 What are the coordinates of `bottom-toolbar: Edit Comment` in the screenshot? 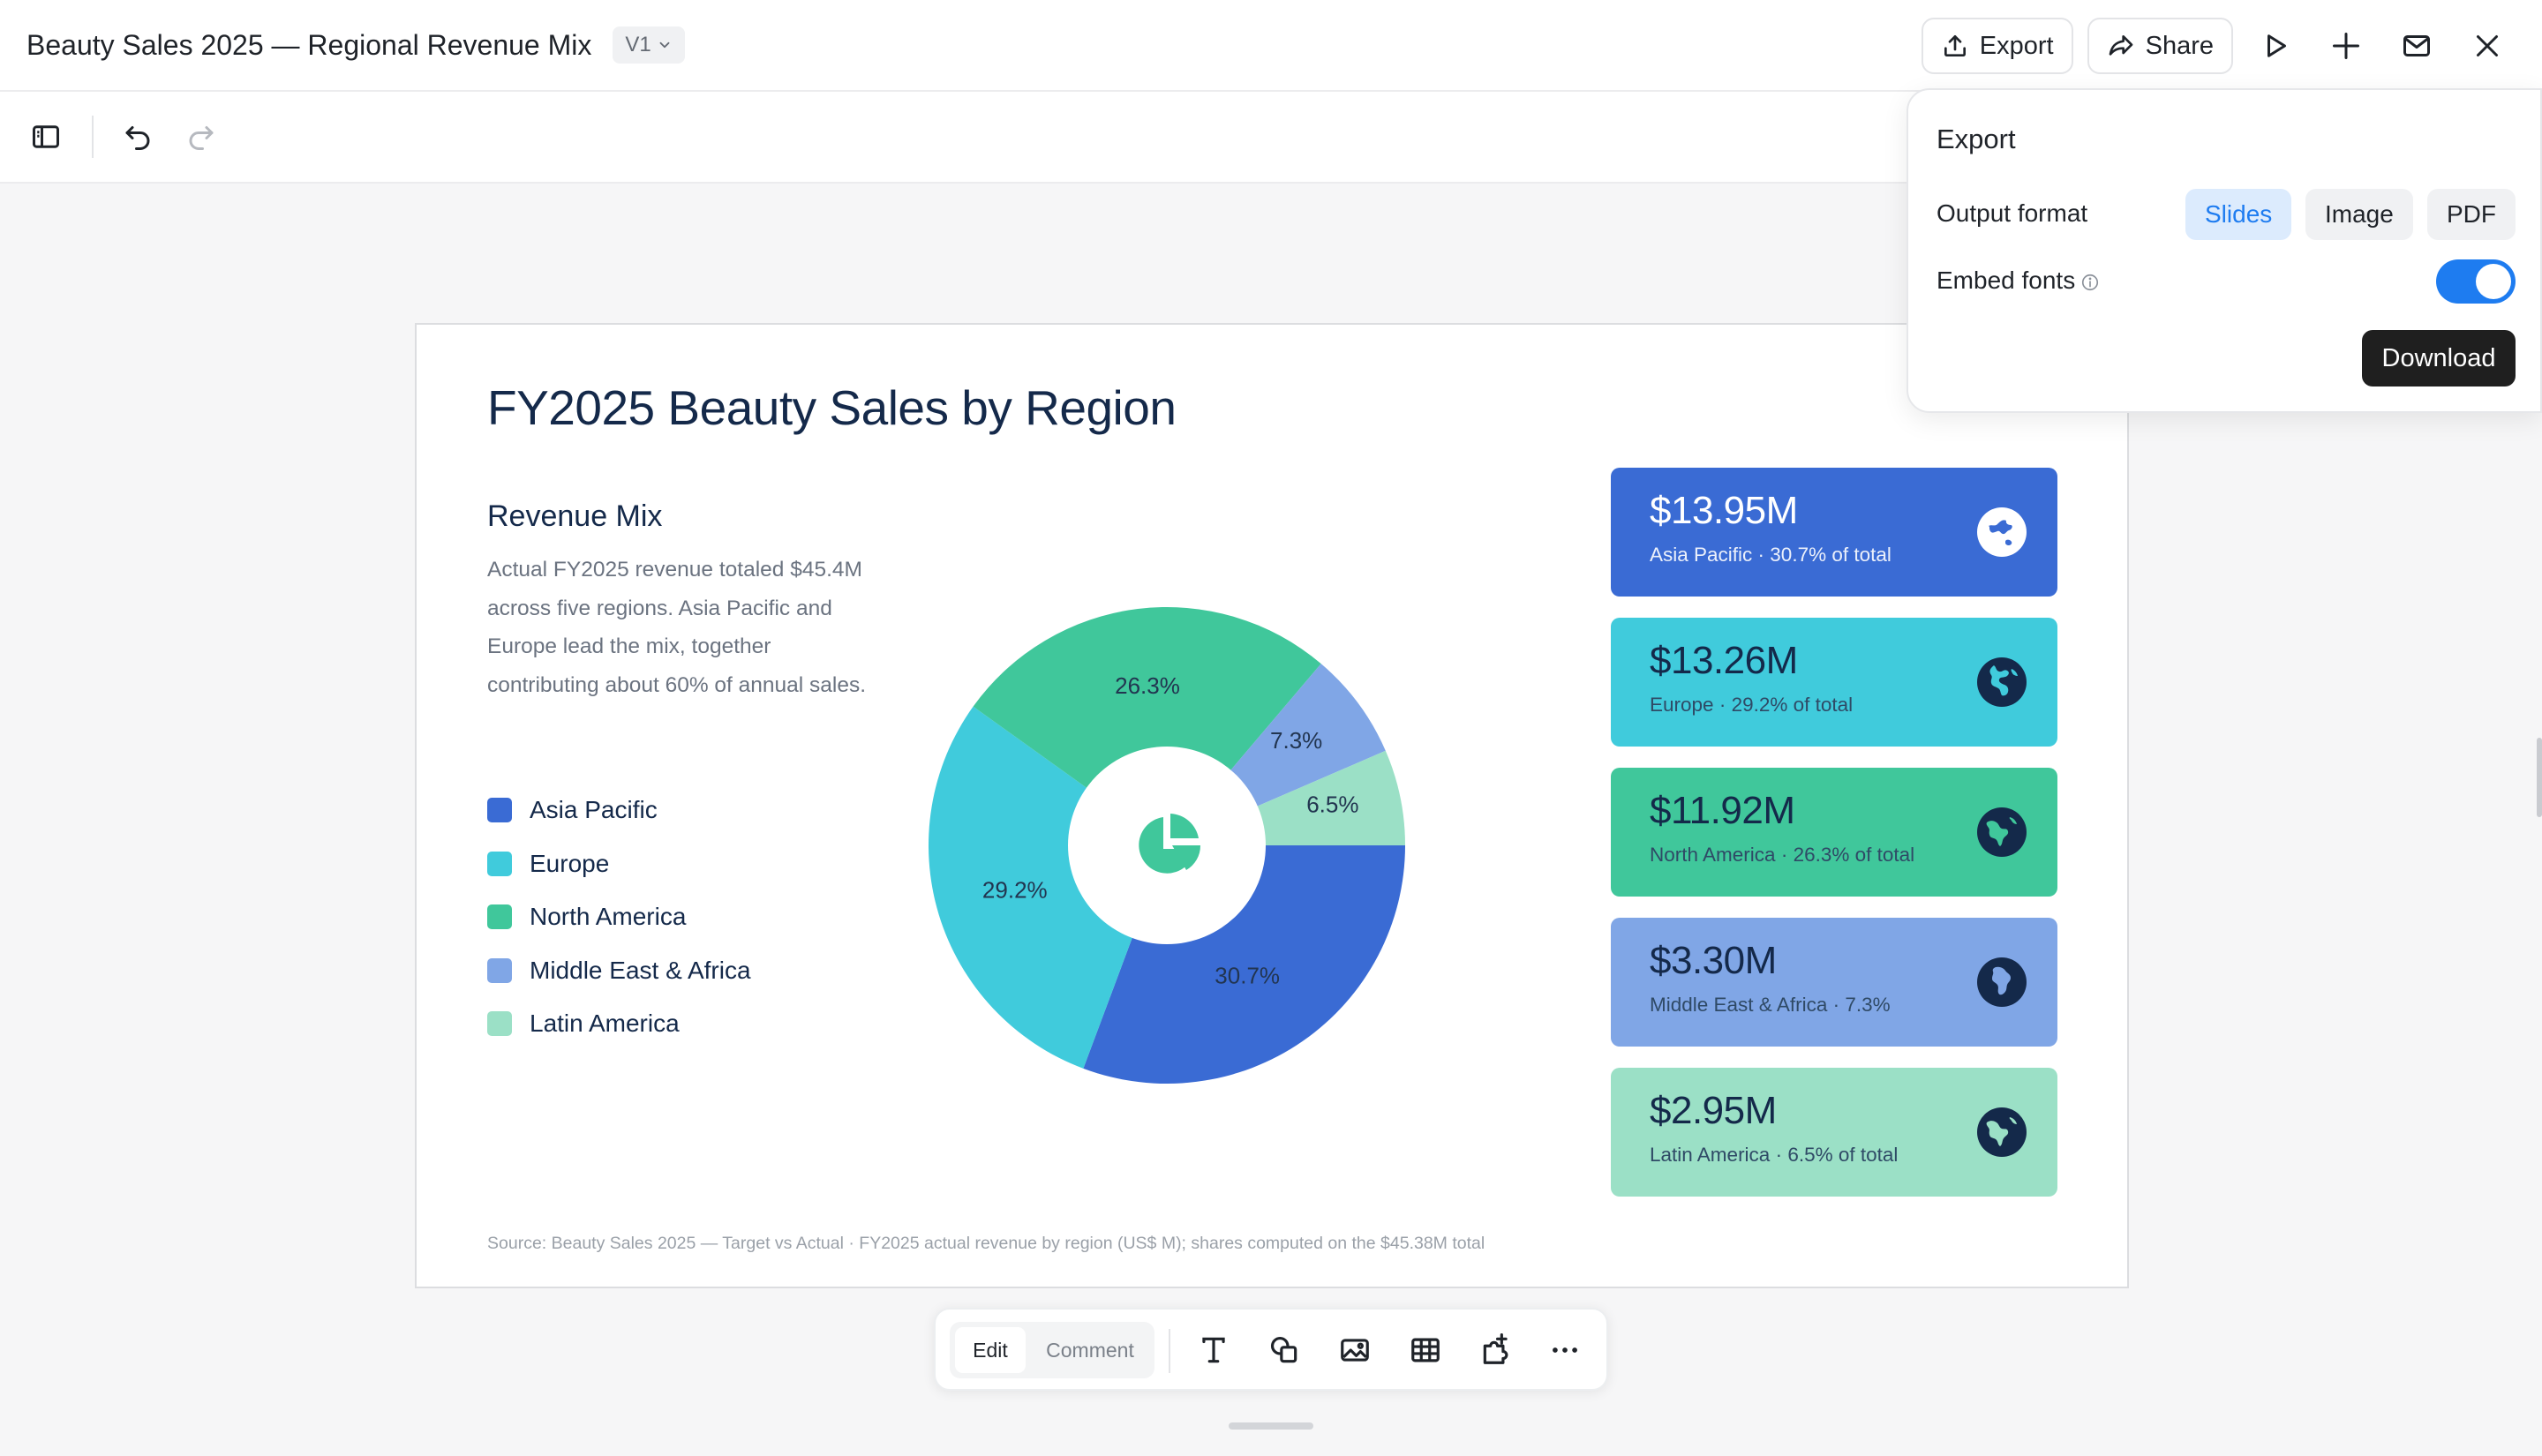 It's located at (1271, 1349).